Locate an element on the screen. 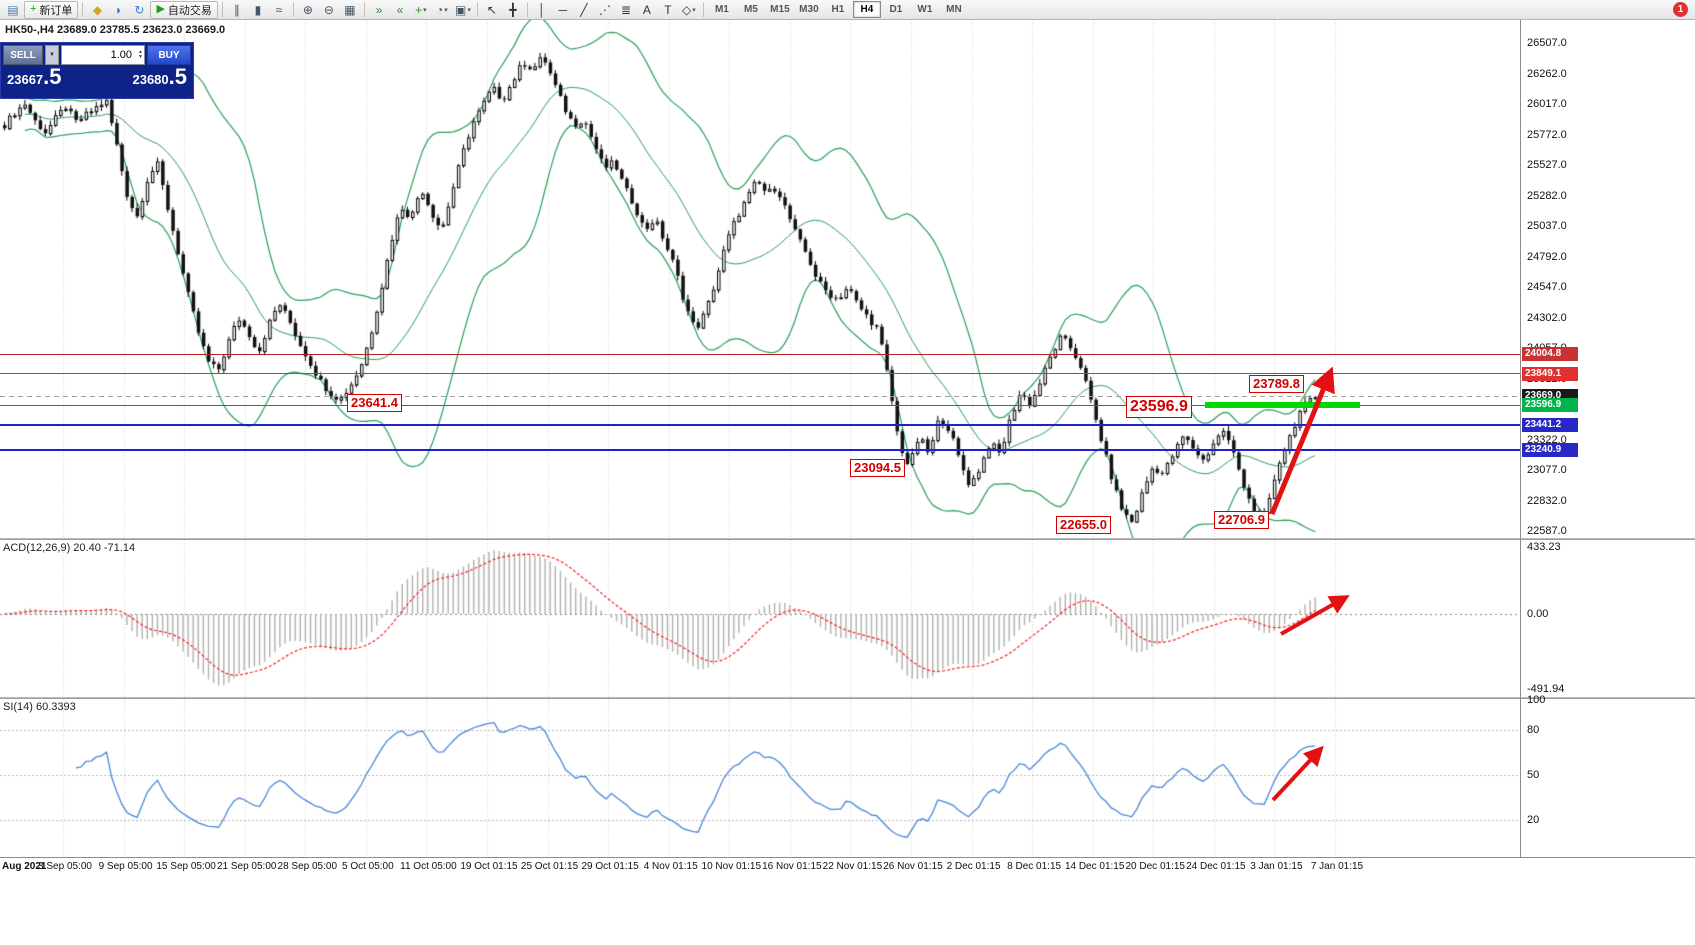 The width and height of the screenshot is (1695, 945). spin-up-icon: ▲ is located at coordinates (140, 52).